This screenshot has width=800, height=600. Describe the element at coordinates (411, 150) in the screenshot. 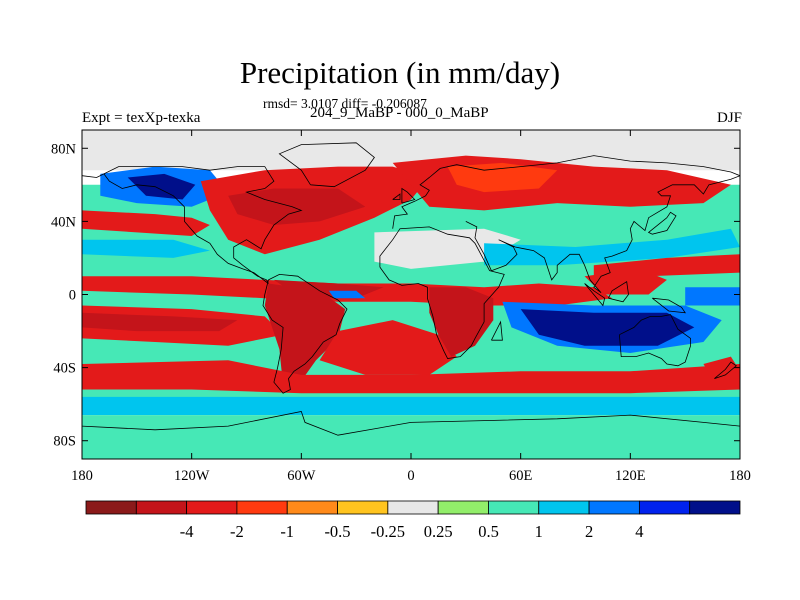

I see `precip-region-arctic-neutral` at that location.